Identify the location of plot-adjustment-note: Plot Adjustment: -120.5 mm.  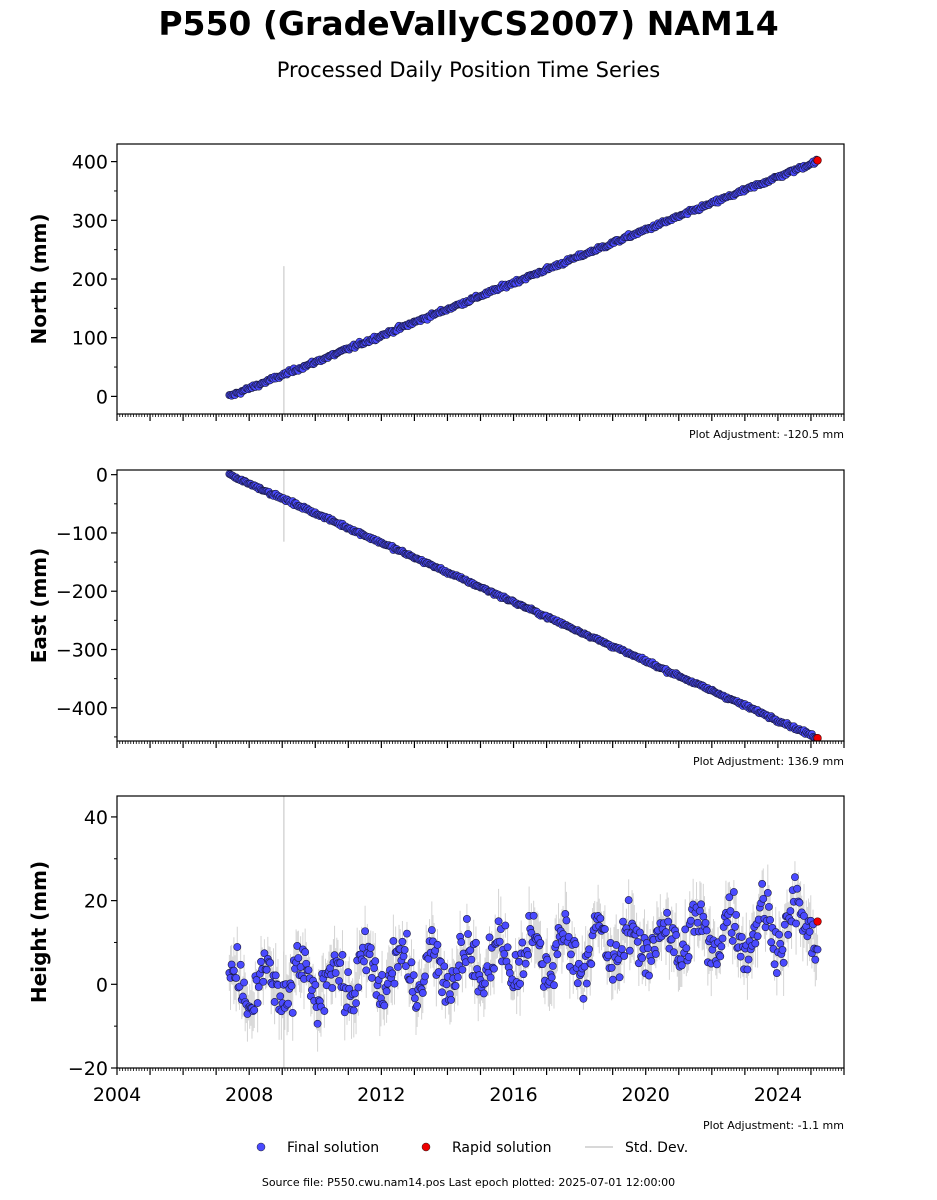
(766, 434).